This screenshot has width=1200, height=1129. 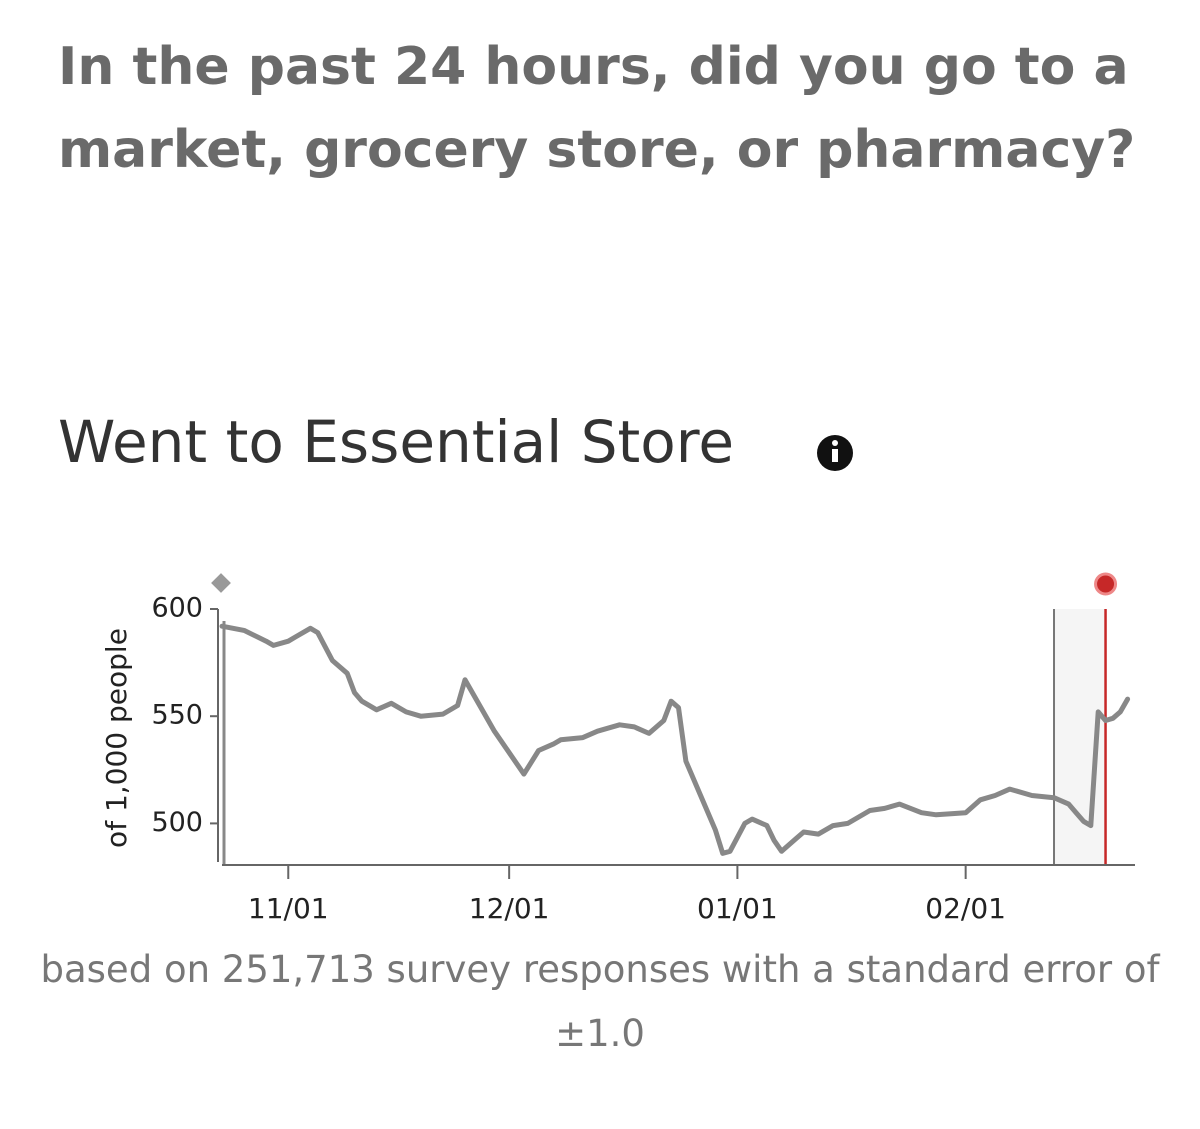 I want to click on highlight-marker, so click(x=1106, y=584).